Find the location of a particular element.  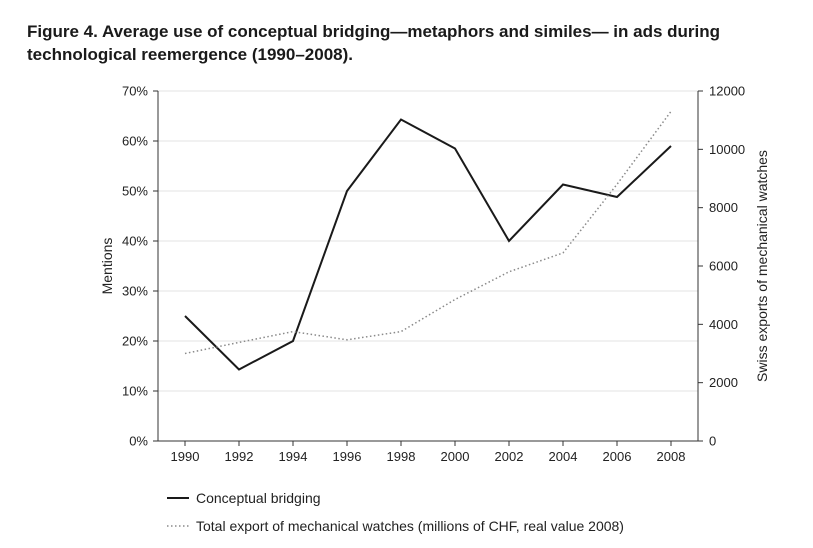

y-tick-label-right: 10000 is located at coordinates (727, 149).